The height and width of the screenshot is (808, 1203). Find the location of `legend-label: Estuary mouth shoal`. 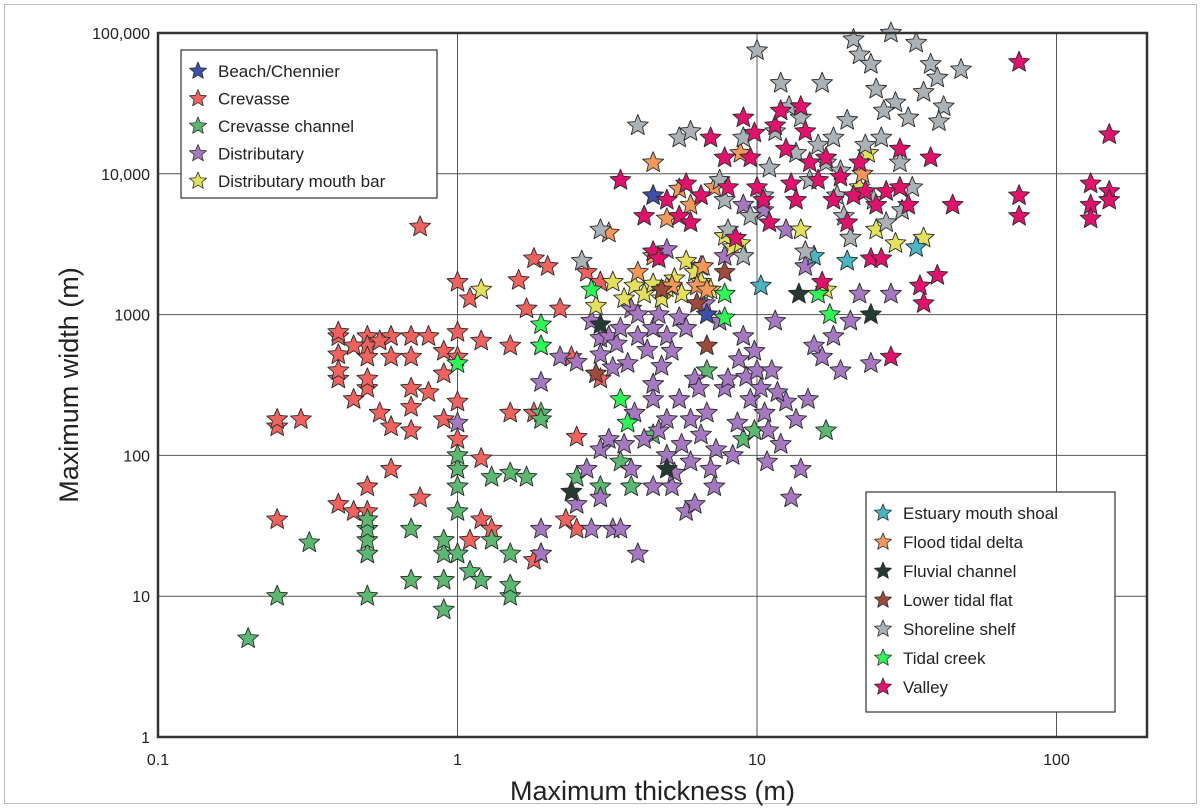

legend-label: Estuary mouth shoal is located at coordinates (980, 513).